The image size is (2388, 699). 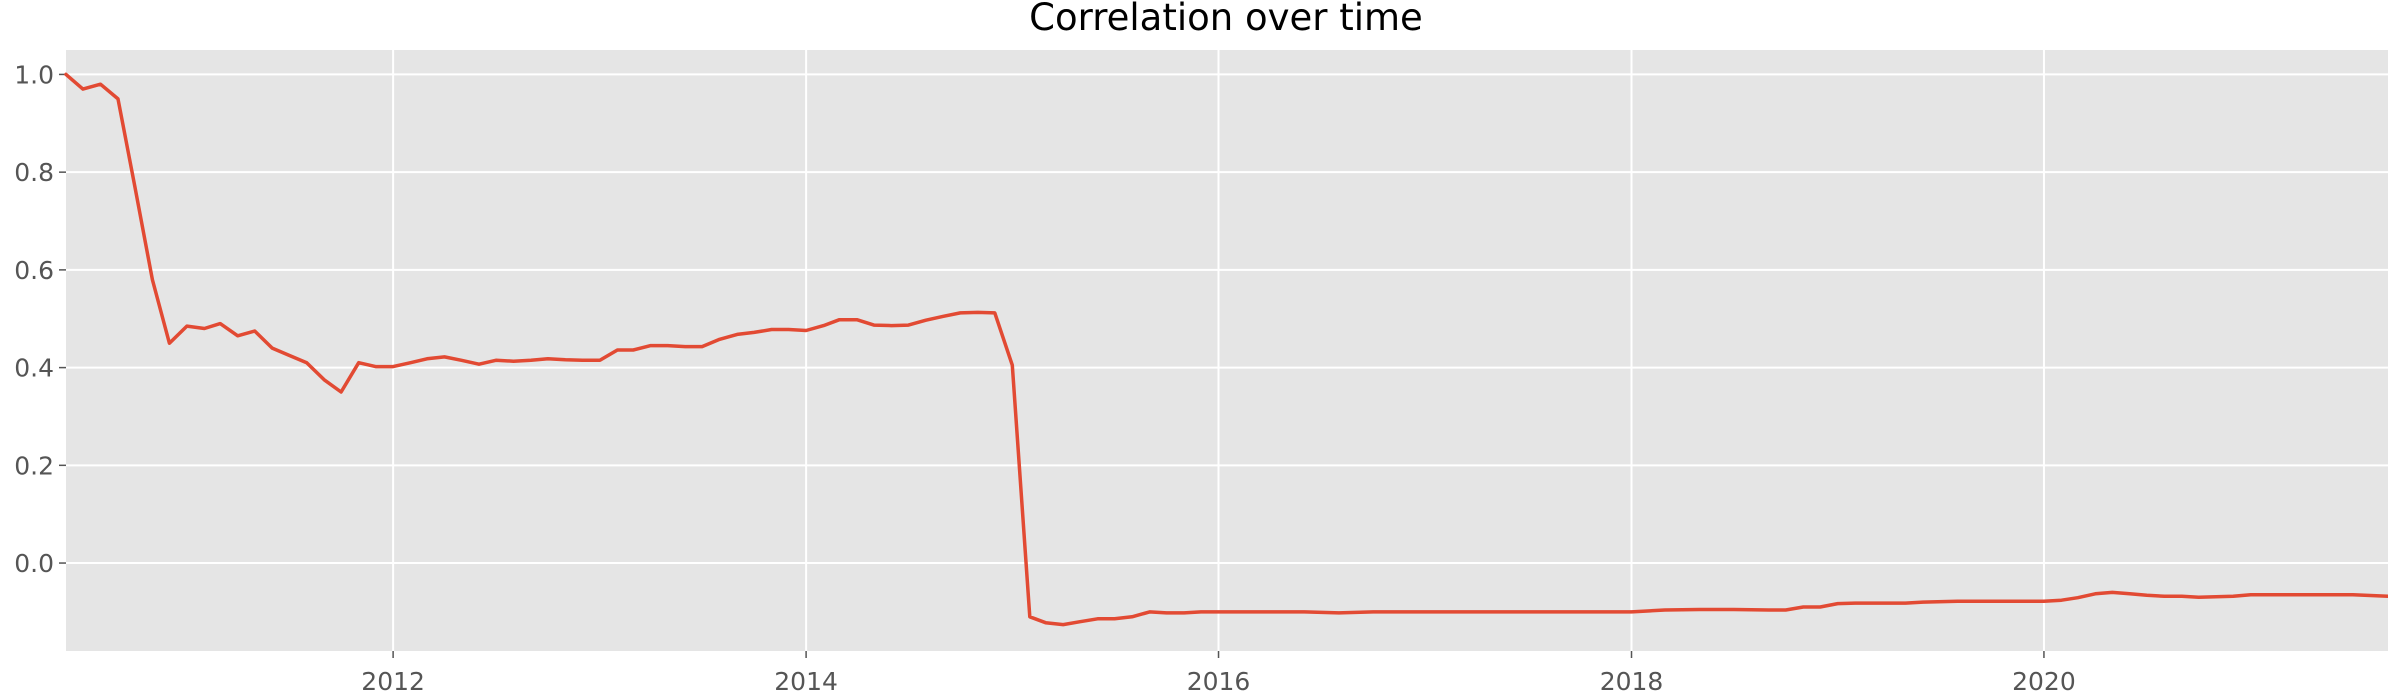 I want to click on chart-title: Correlation over time, so click(x=1226, y=19).